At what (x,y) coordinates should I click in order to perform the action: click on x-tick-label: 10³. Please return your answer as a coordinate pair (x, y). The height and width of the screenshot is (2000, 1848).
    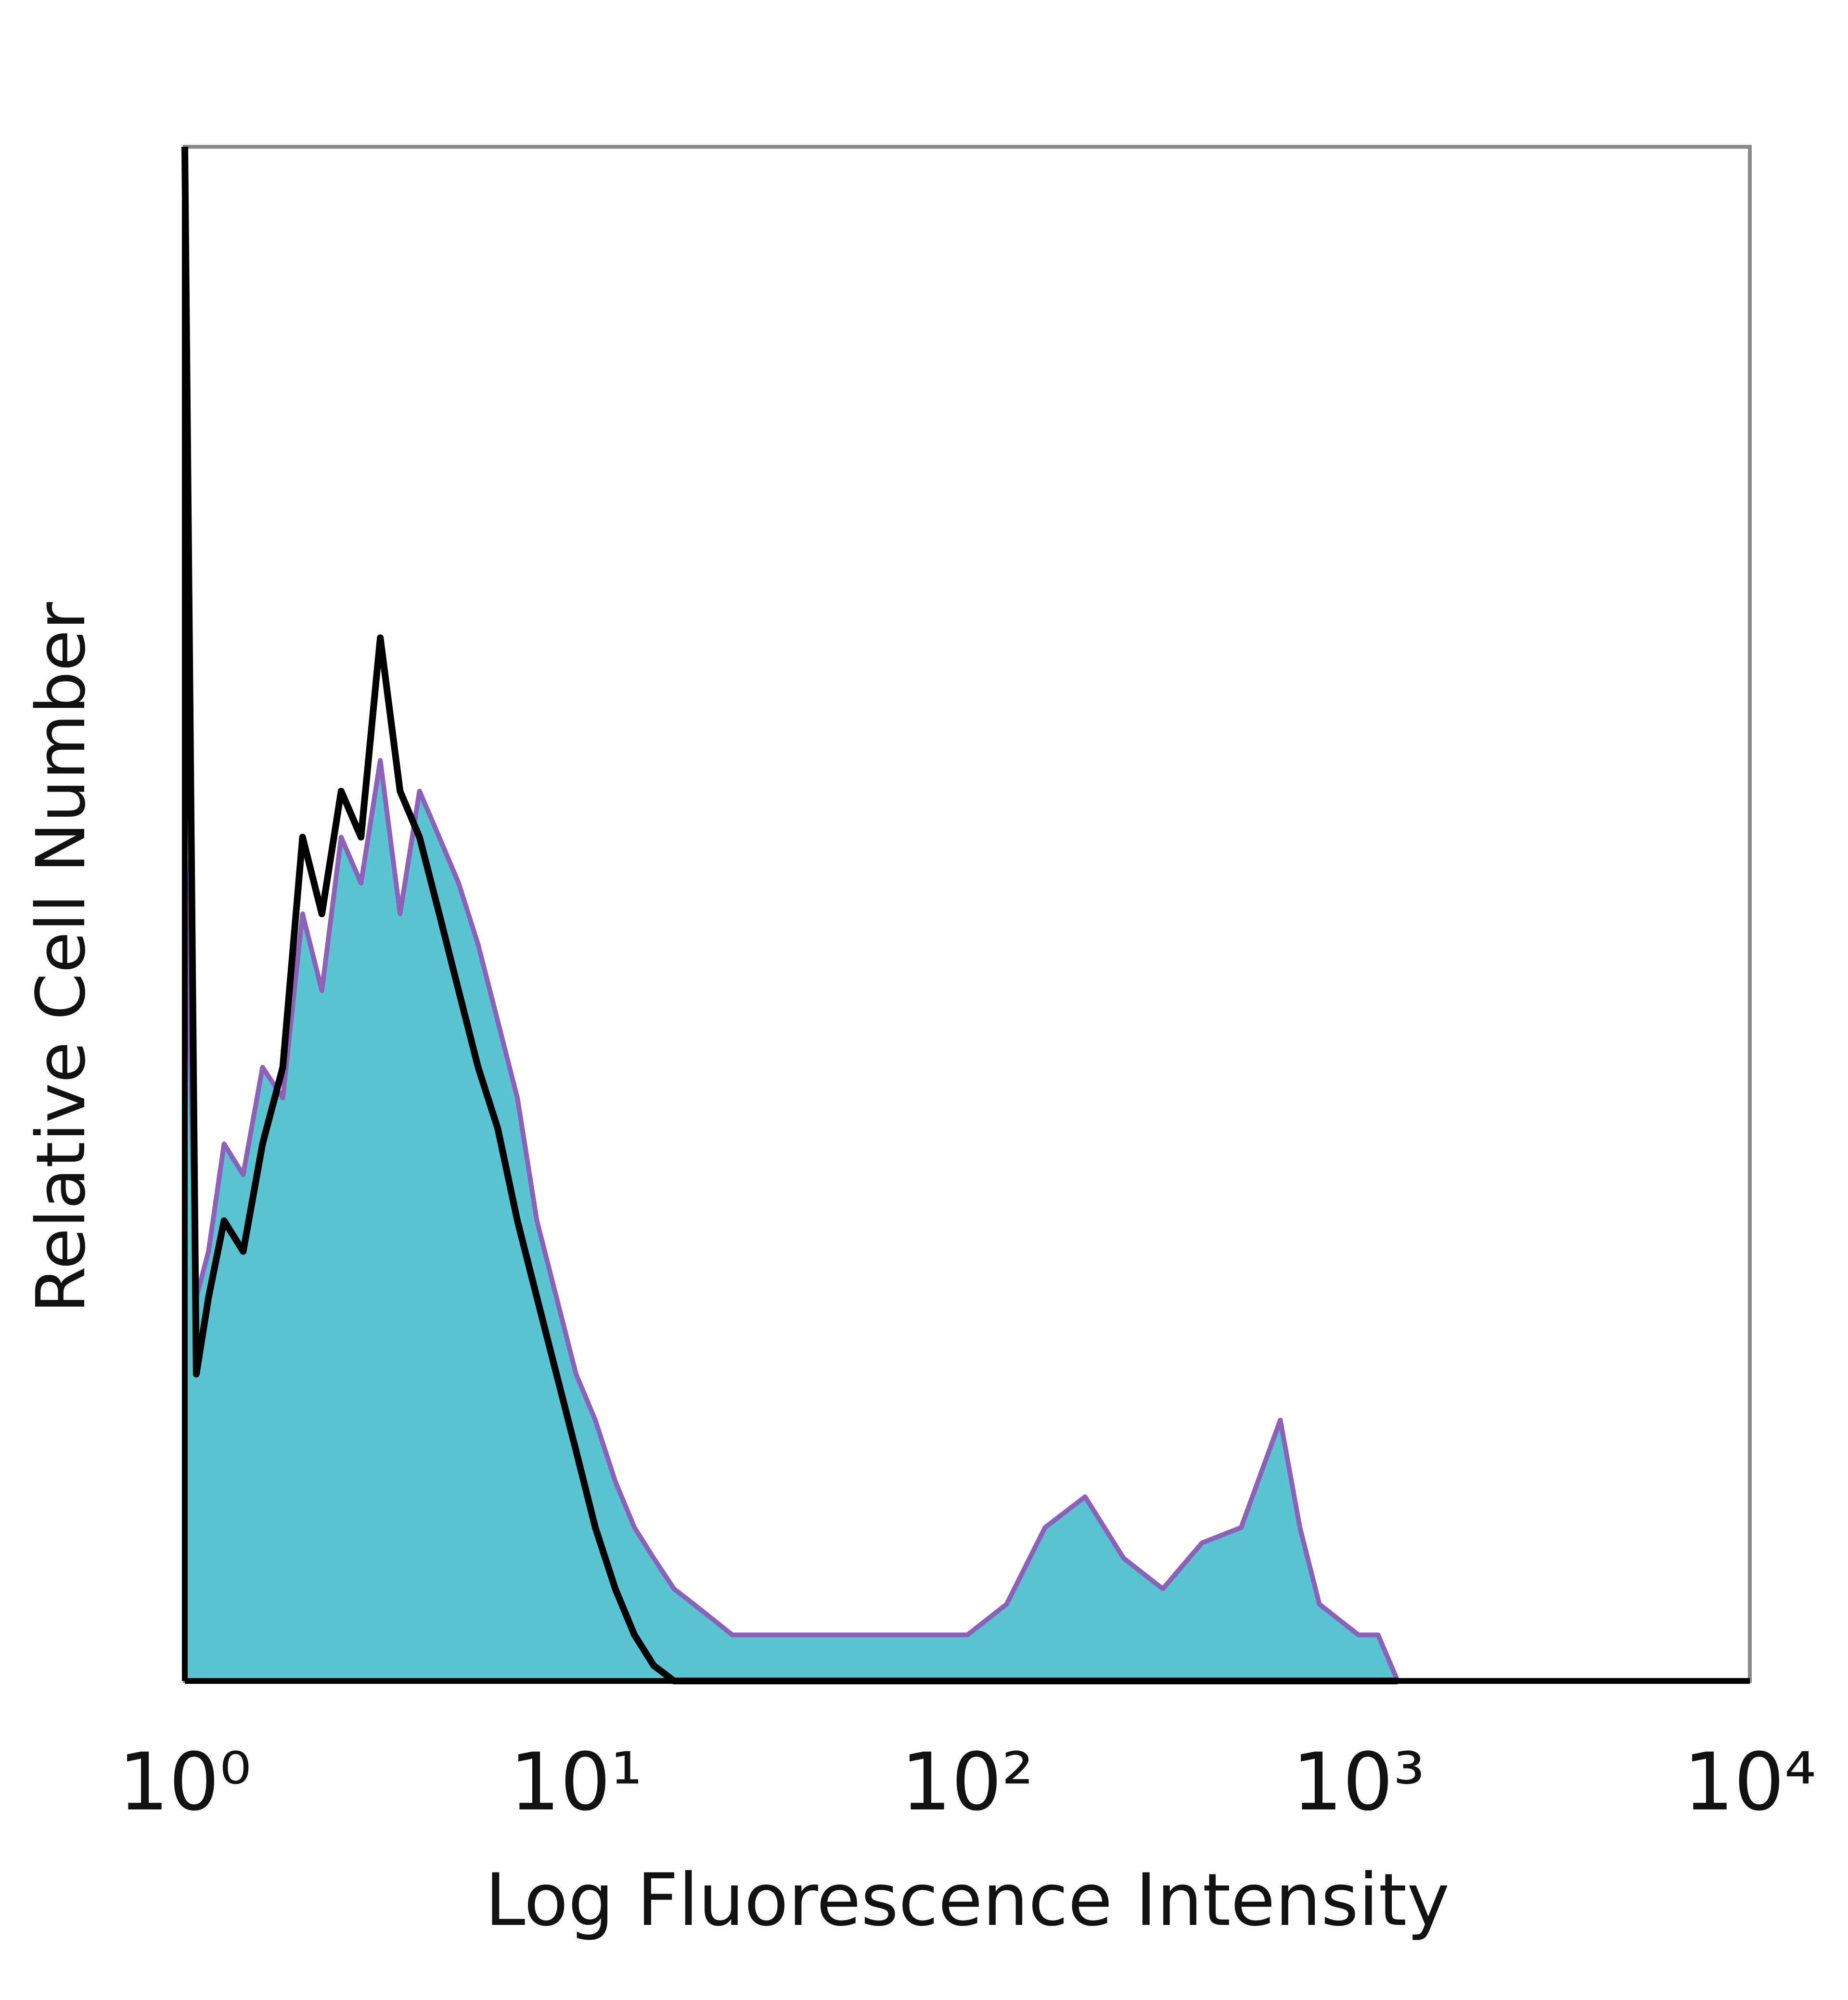
    Looking at the image, I should click on (1358, 1782).